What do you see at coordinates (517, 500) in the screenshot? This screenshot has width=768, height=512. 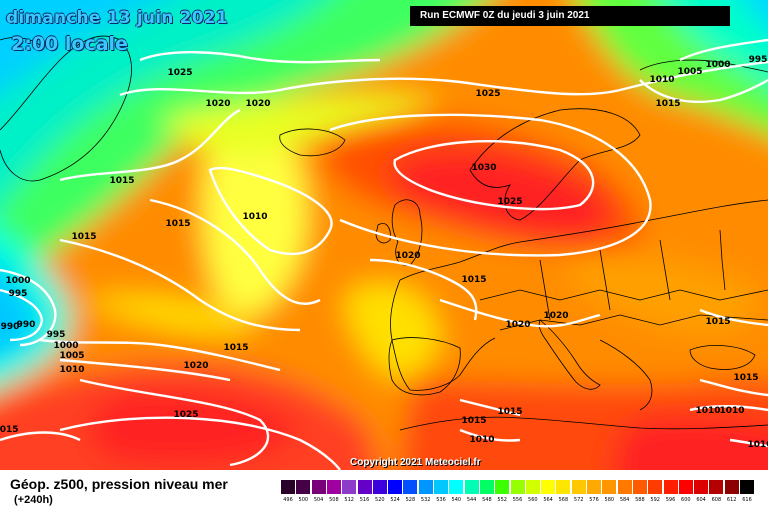 I see `color-scale-label: 556` at bounding box center [517, 500].